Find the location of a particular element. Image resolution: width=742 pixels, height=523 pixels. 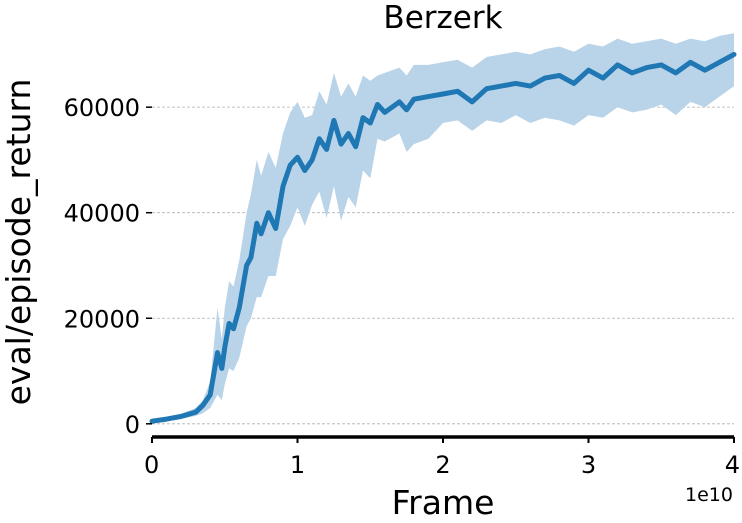

y-tick-label: 0 is located at coordinates (132, 425).